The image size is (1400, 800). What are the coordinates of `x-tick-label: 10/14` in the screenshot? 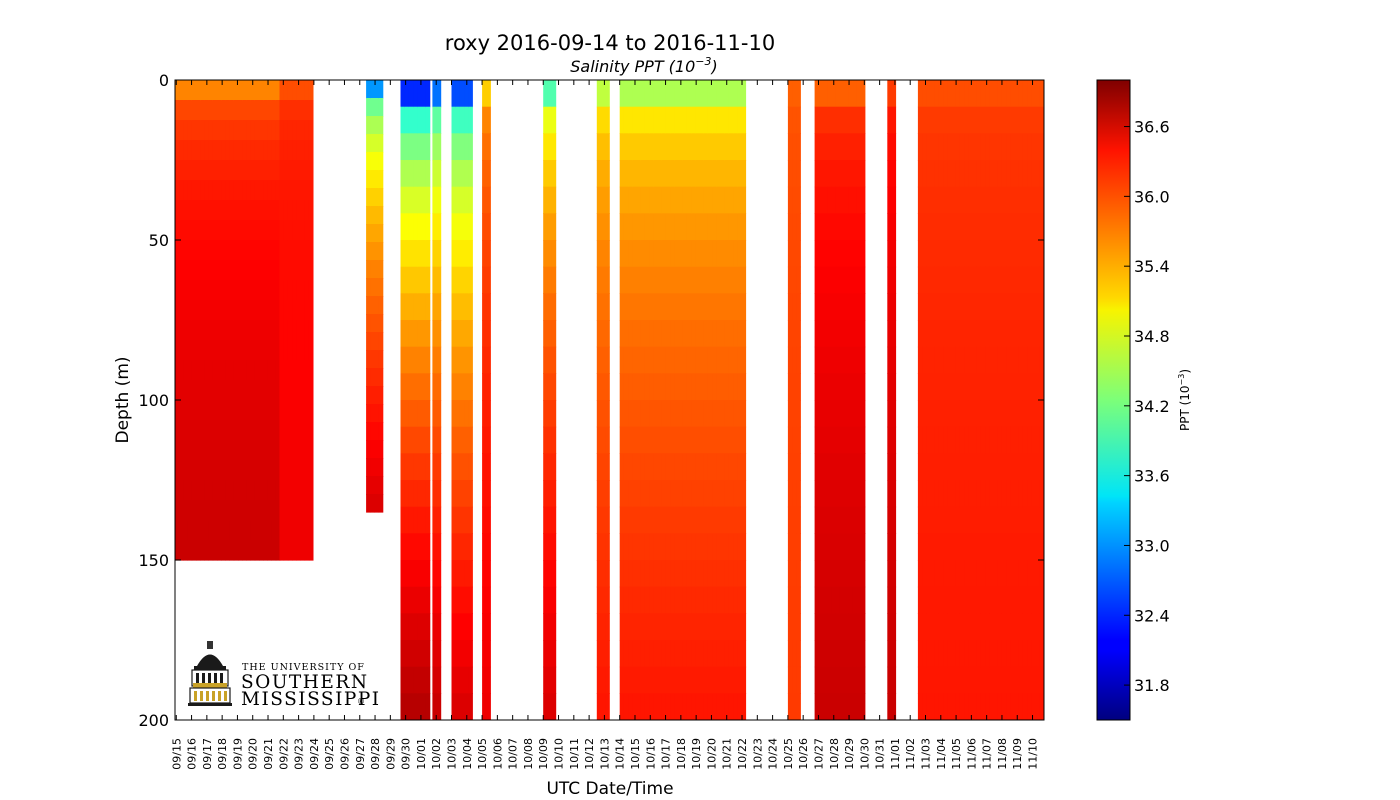 It's located at (620, 754).